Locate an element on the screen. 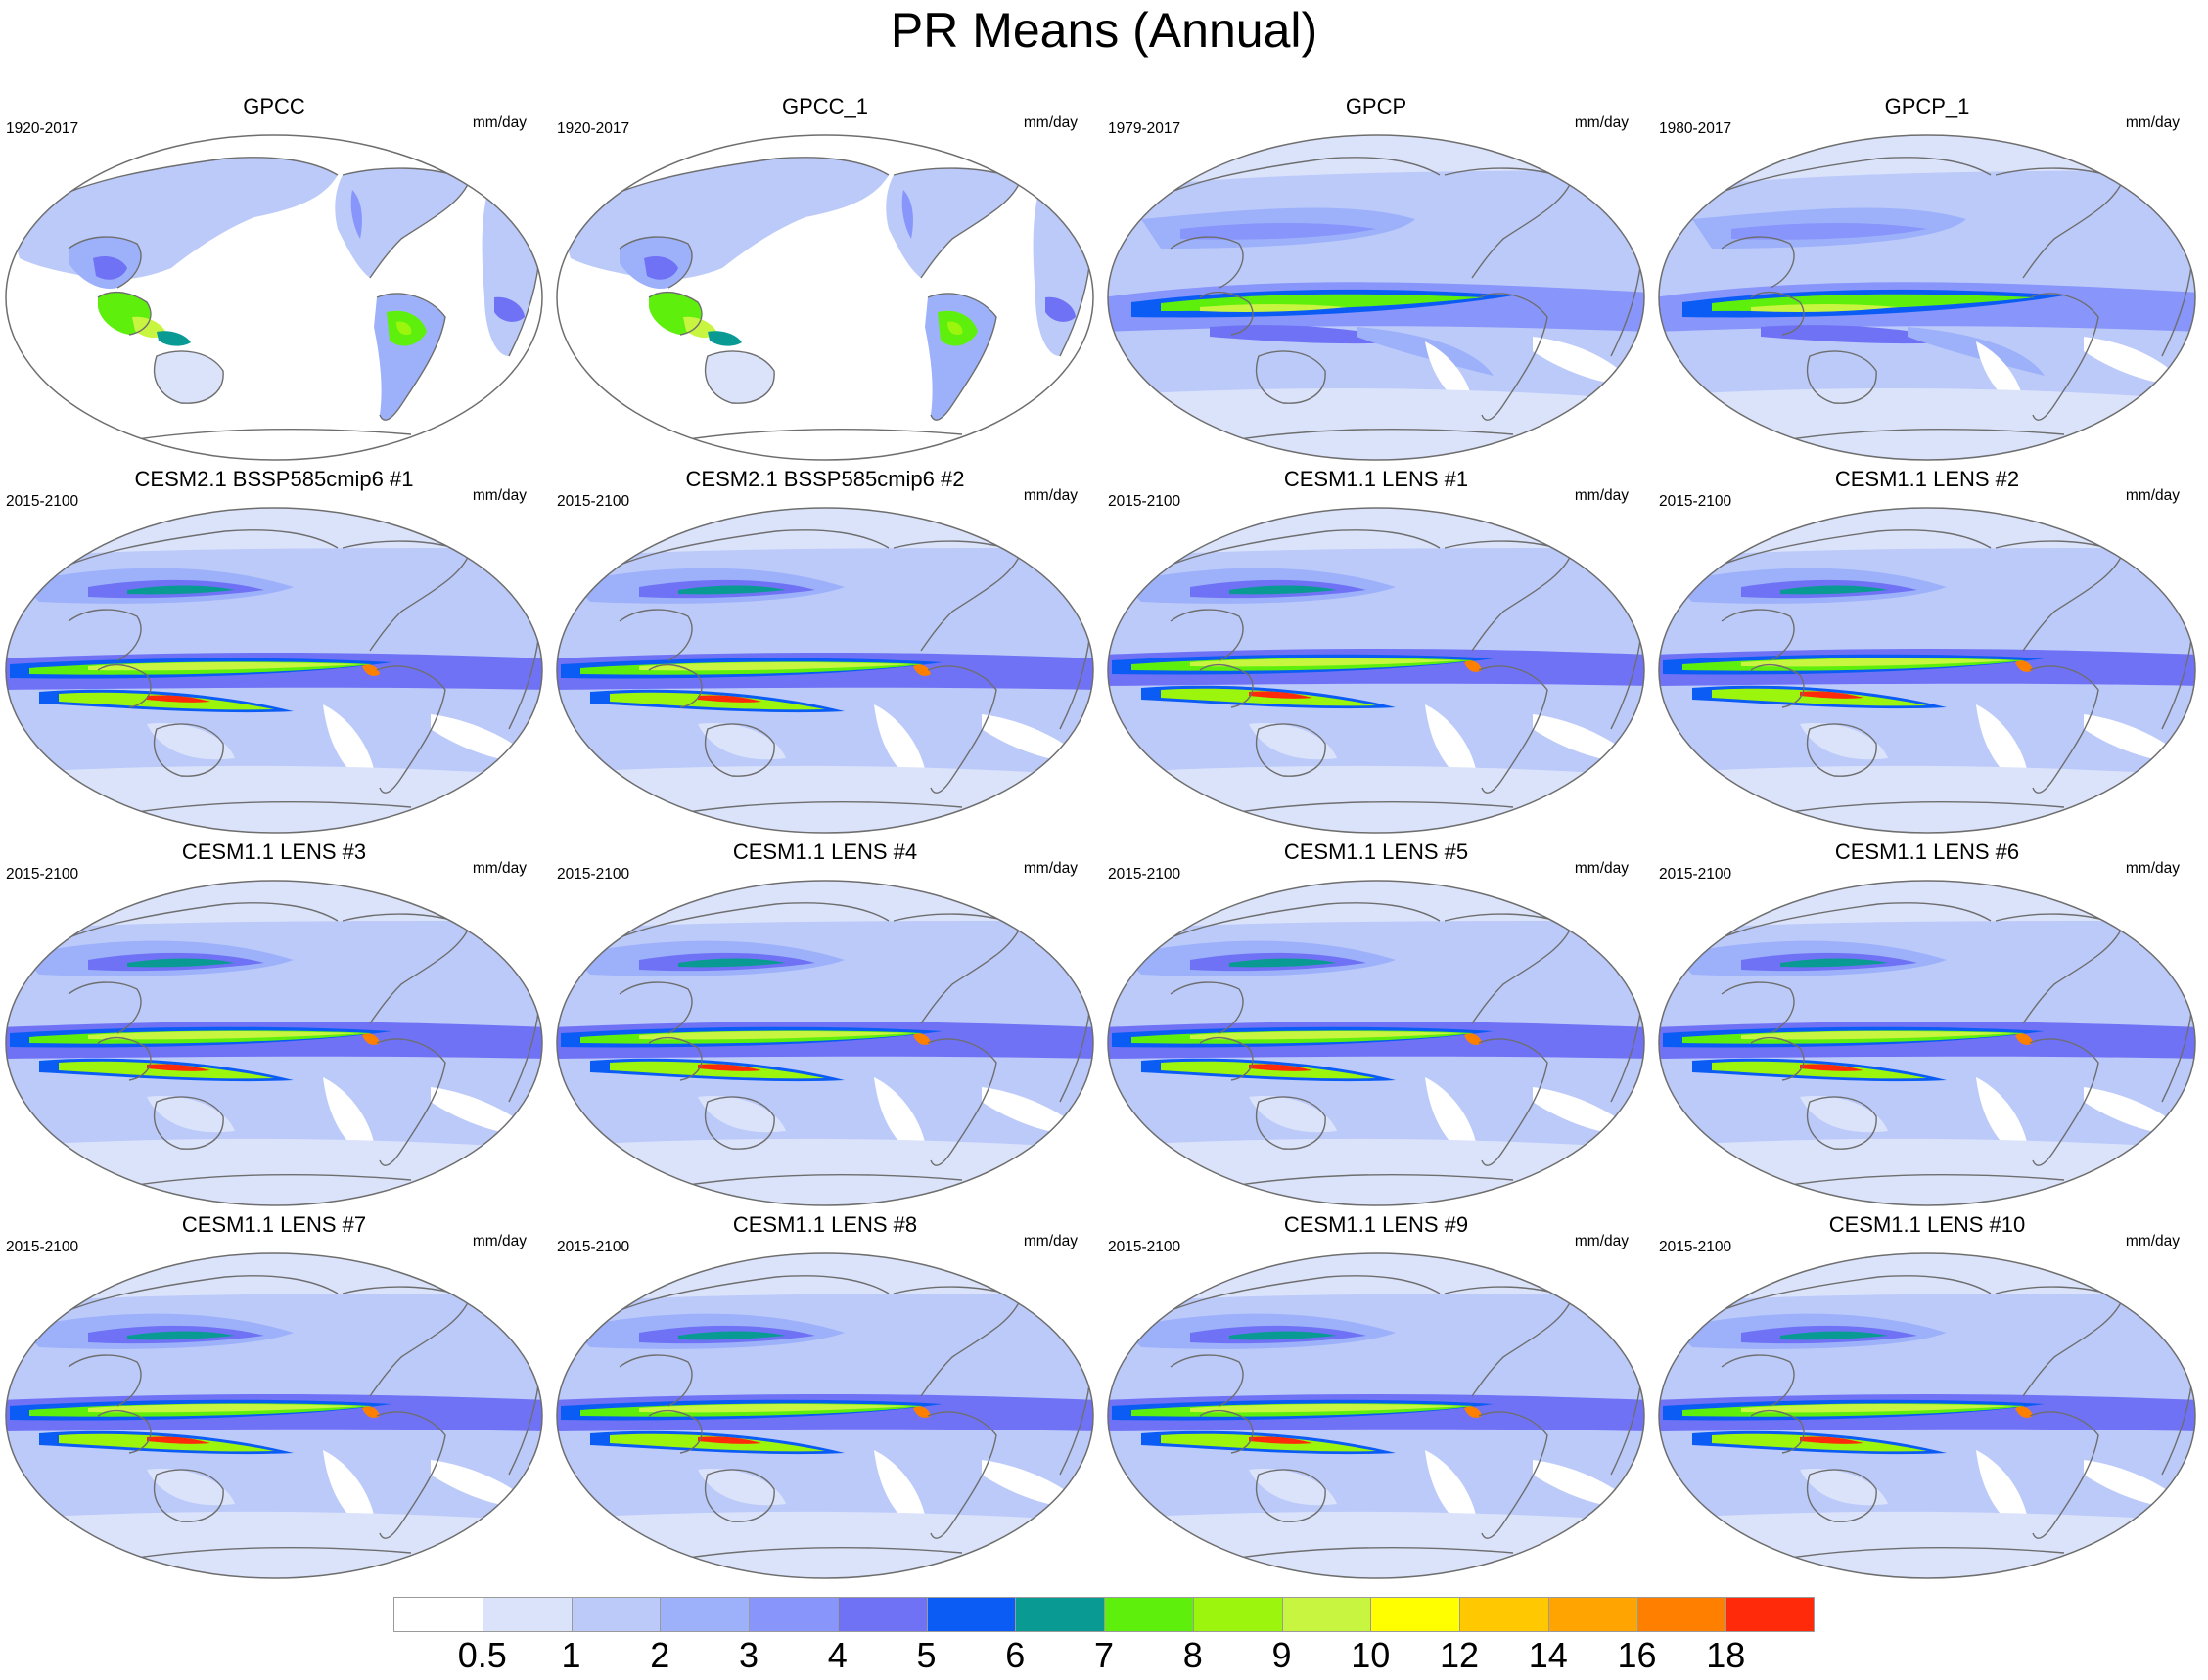  panel-title: CESM1.1 LENS #4 is located at coordinates (825, 852).